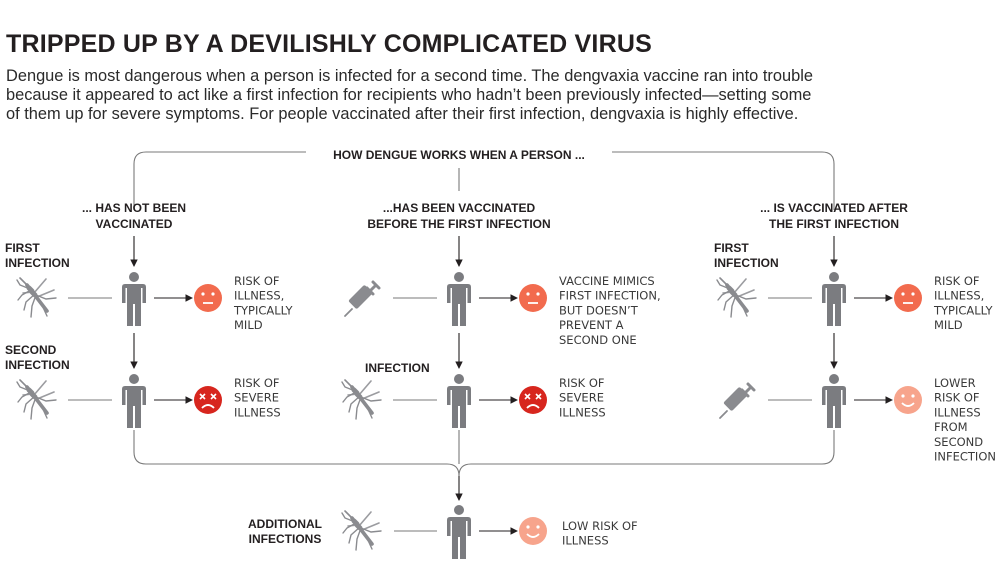 This screenshot has height=581, width=1008. I want to click on outcome-text-line: VACCINE MIMICS, so click(607, 281).